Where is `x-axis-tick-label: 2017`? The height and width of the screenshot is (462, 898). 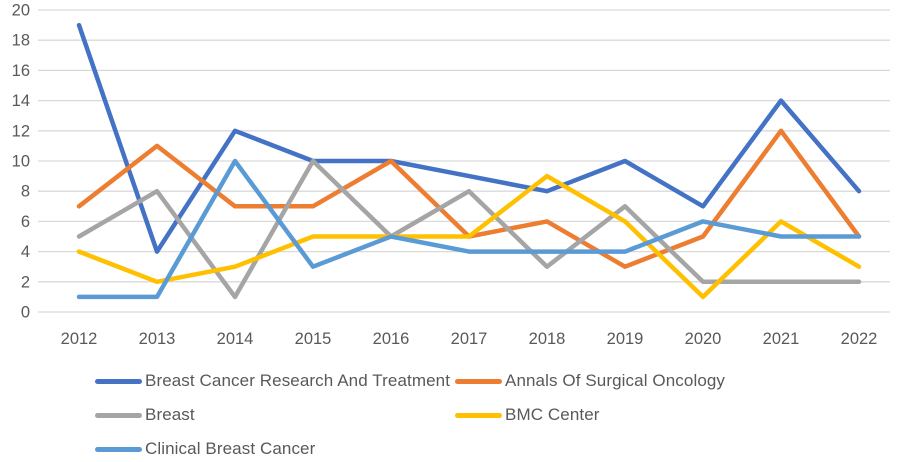 x-axis-tick-label: 2017 is located at coordinates (469, 339).